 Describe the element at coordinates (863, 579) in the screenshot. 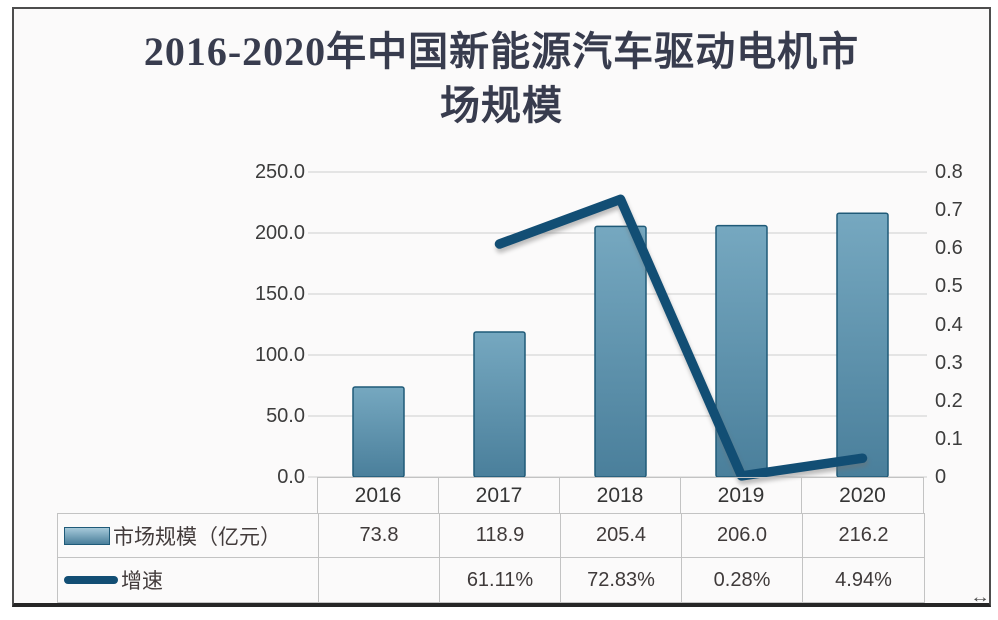

I see `table-cell-growth-2020: 4.94%` at that location.